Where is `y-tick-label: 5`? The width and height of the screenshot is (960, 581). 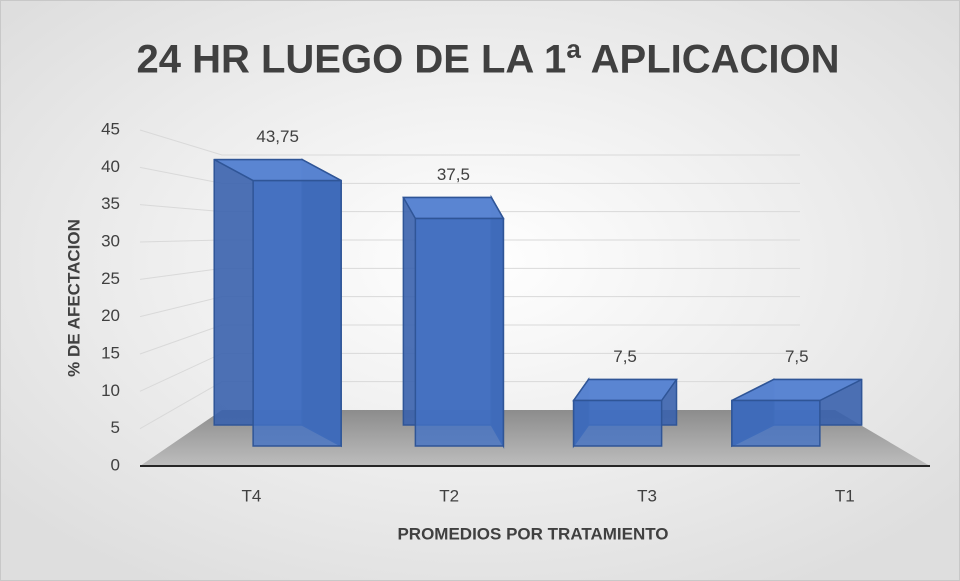 y-tick-label: 5 is located at coordinates (115, 427).